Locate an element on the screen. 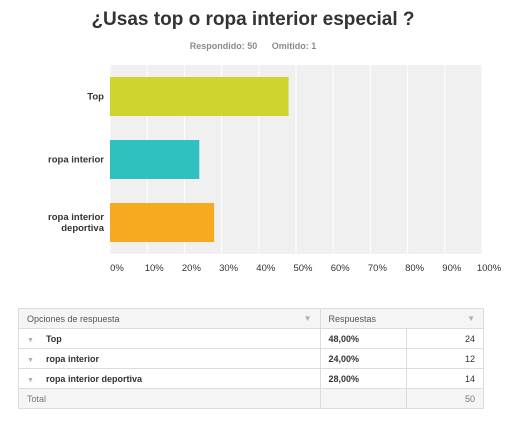 This screenshot has width=506, height=431. total-row: Total 50 is located at coordinates (251, 398).